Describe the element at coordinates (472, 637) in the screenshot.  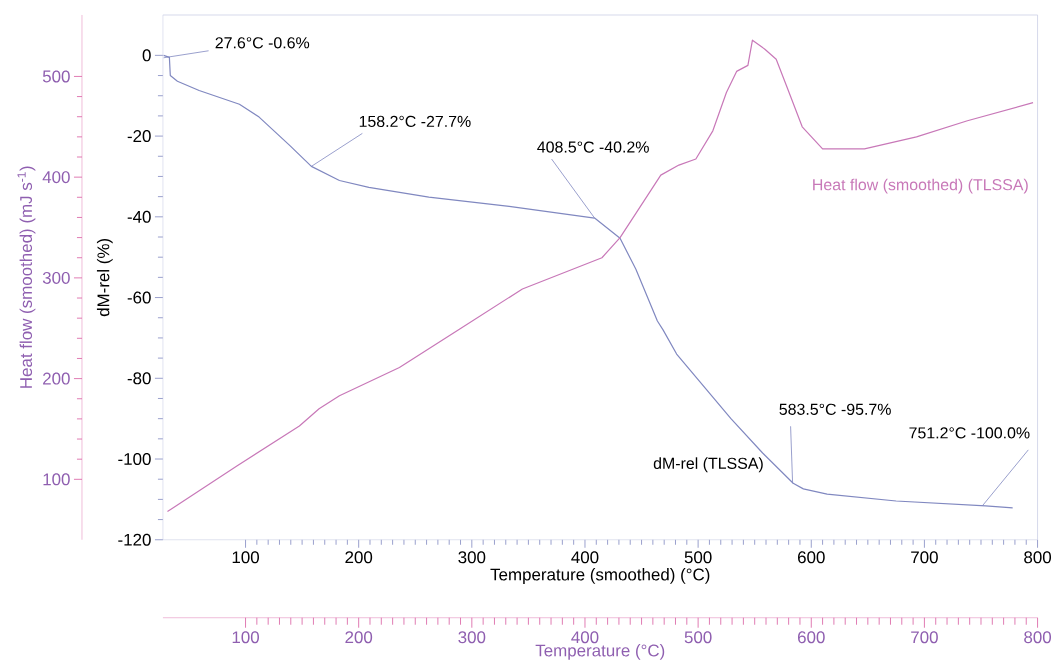
I see `x2-tick-label: 300` at that location.